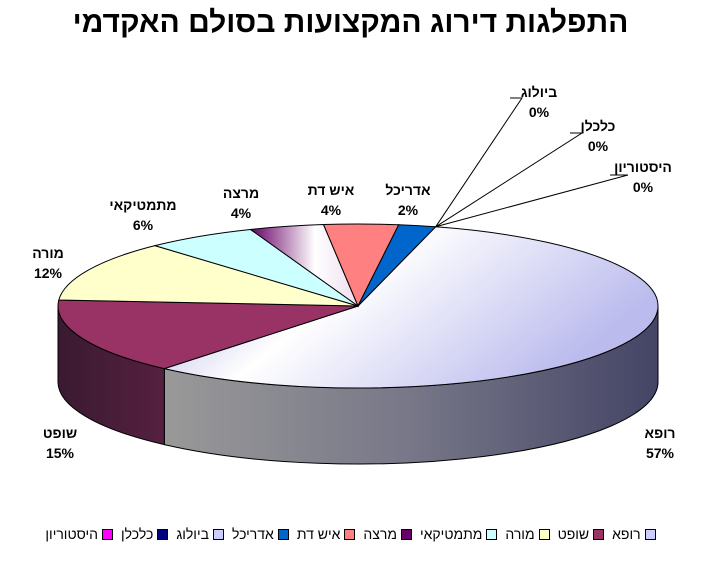  I want to click on slice-value-1: 15%, so click(60, 453).